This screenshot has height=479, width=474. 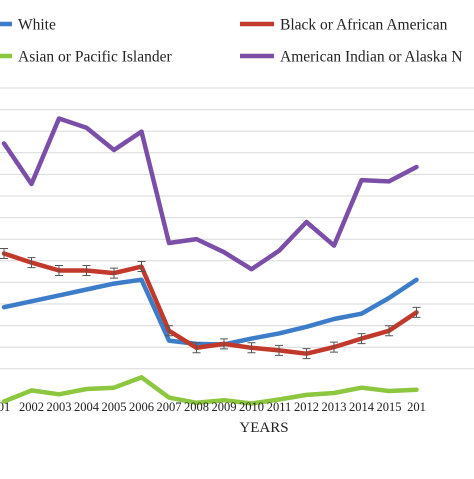 I want to click on x-tick-label: 2008, so click(x=196, y=407).